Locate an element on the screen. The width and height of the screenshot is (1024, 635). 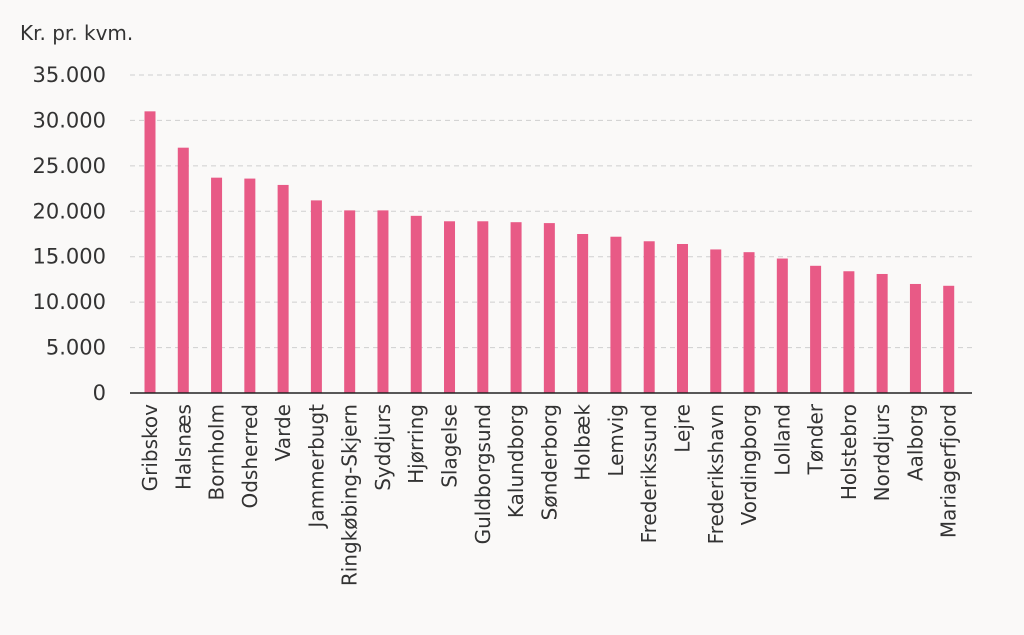
x-category-label: Holstebro is located at coordinates (849, 452).